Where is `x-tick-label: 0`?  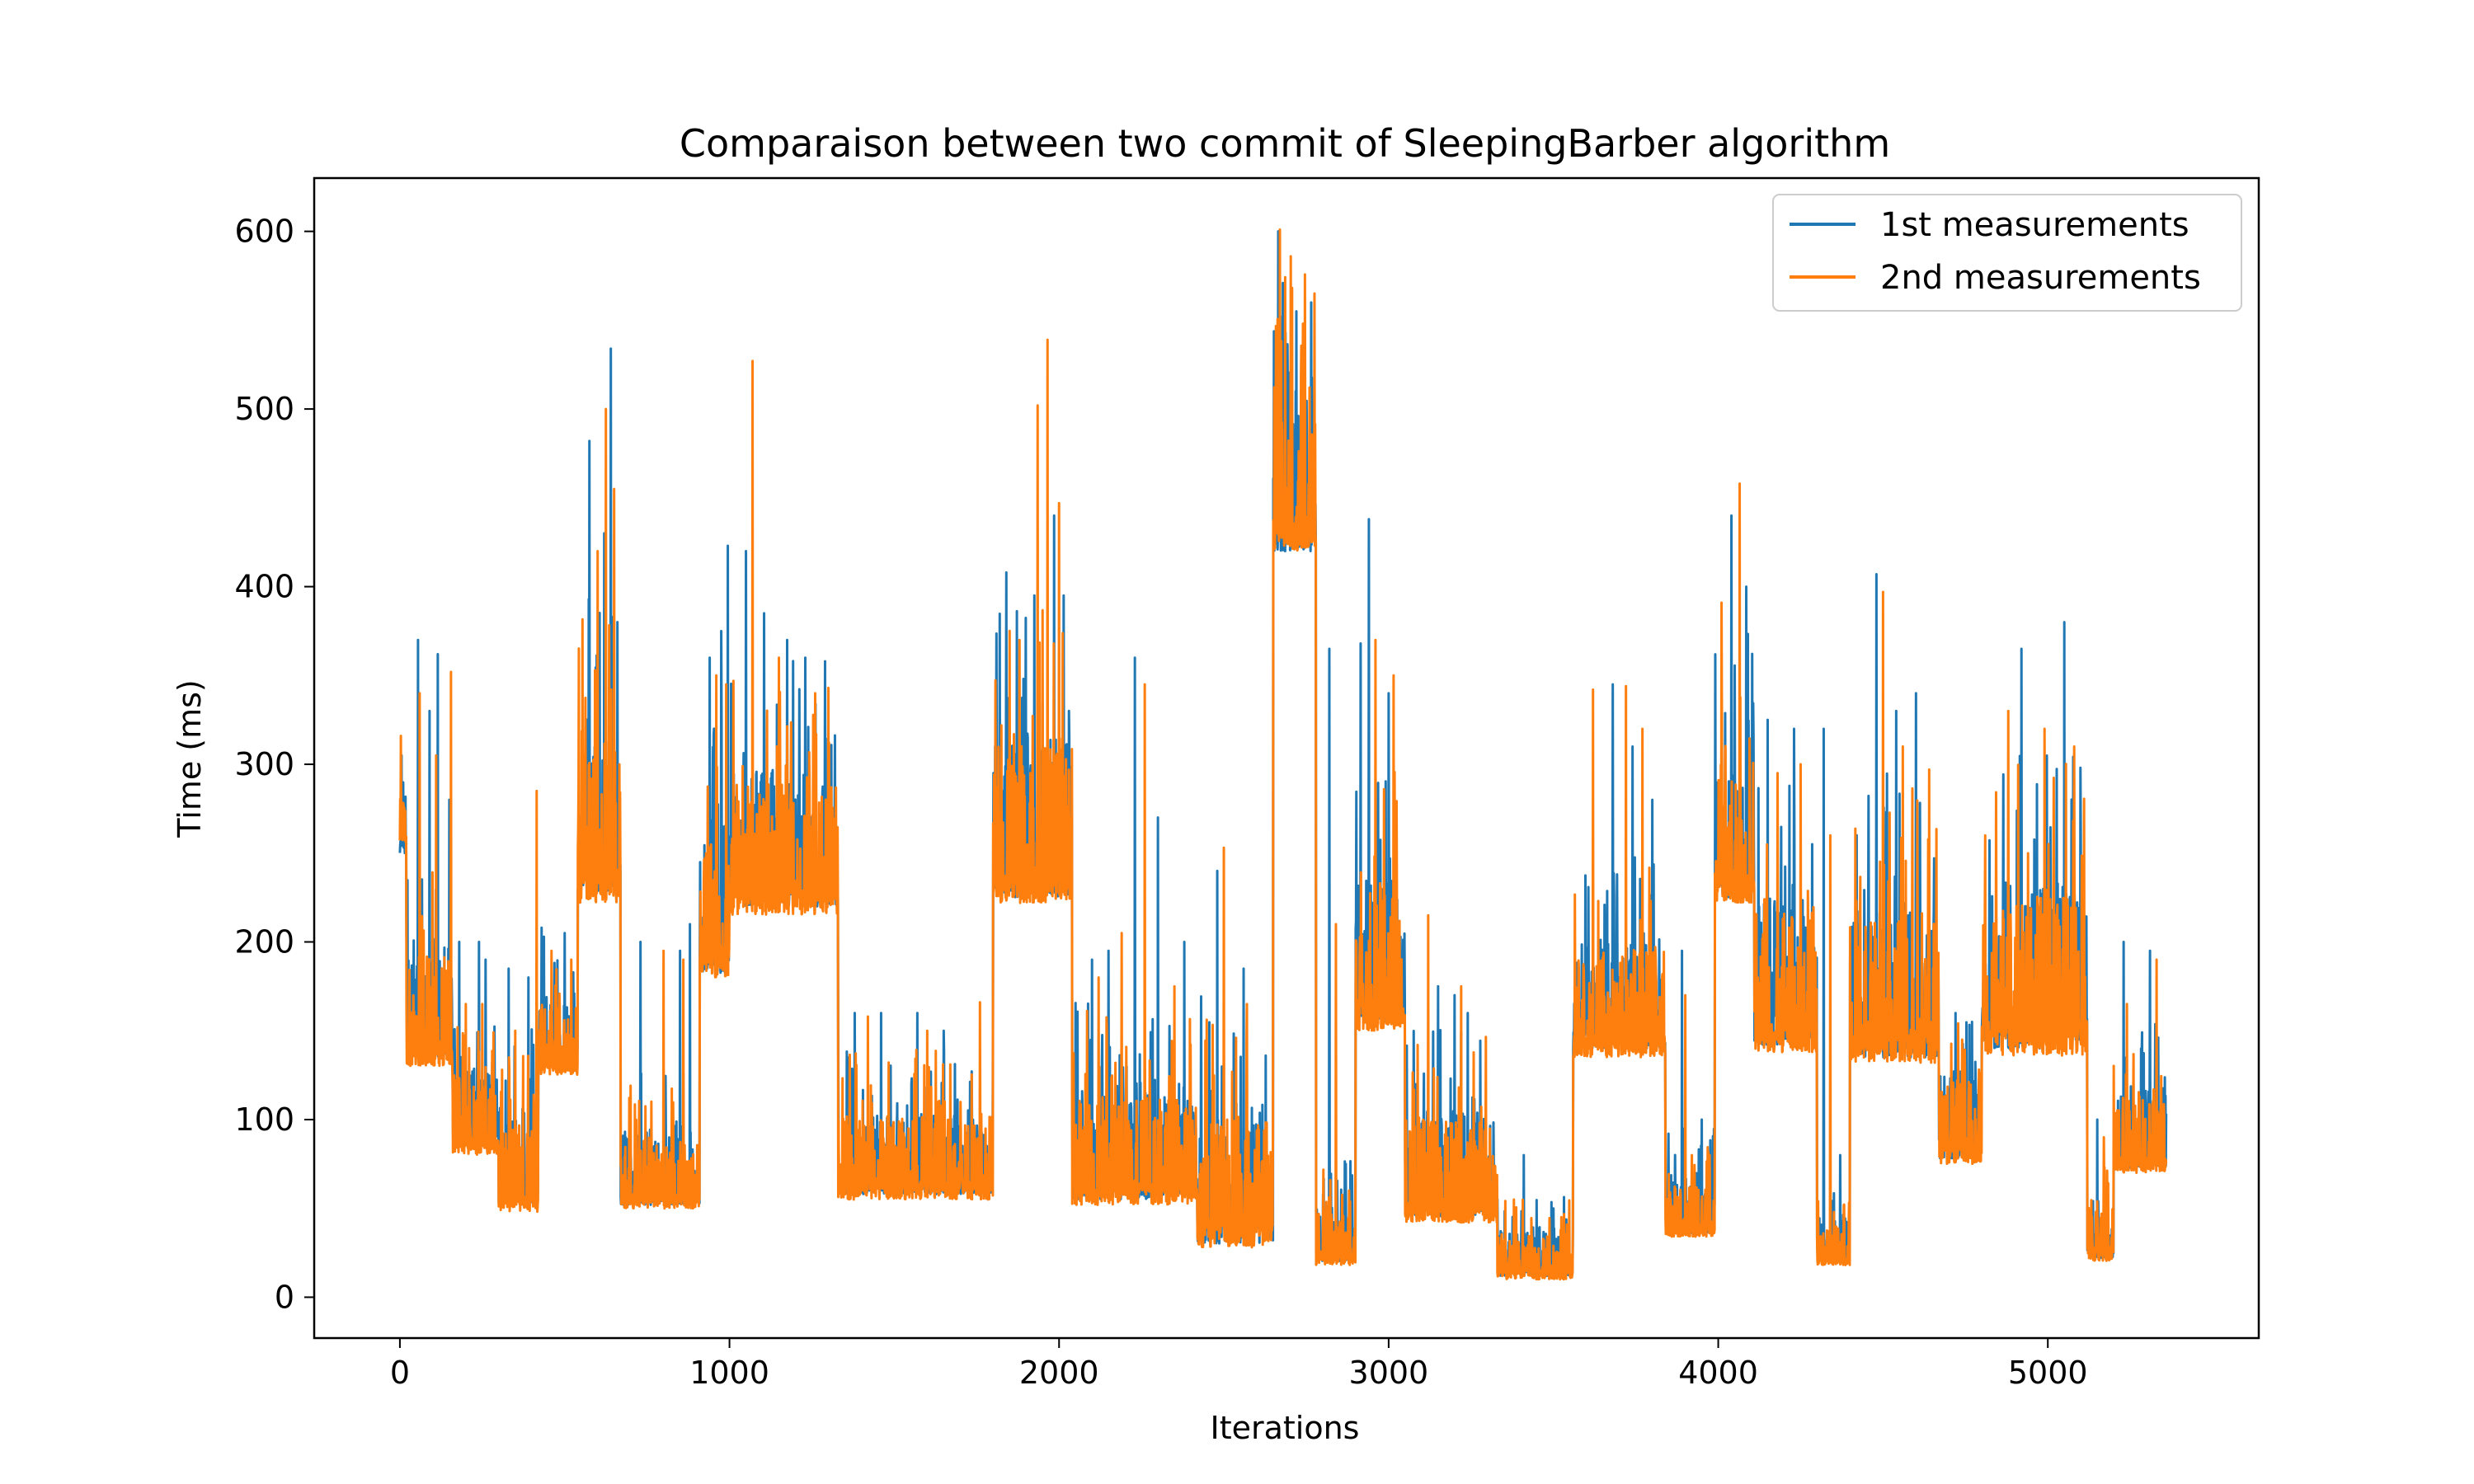 x-tick-label: 0 is located at coordinates (400, 1373).